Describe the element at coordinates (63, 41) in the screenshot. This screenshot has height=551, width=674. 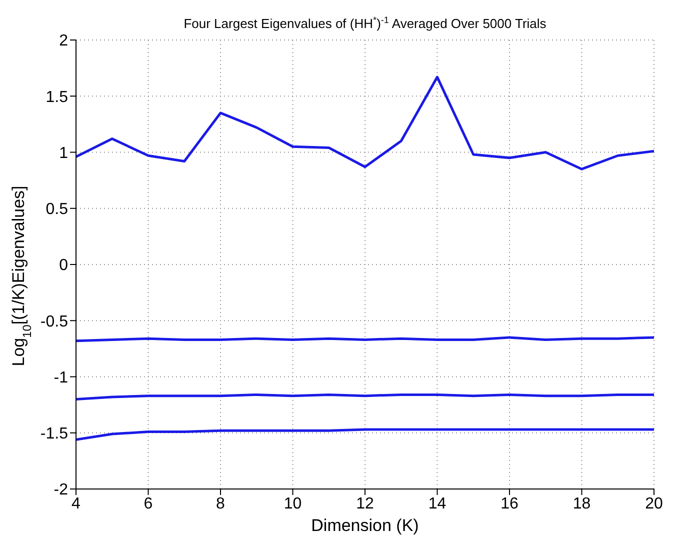
I see `y-tick-label: 2` at that location.